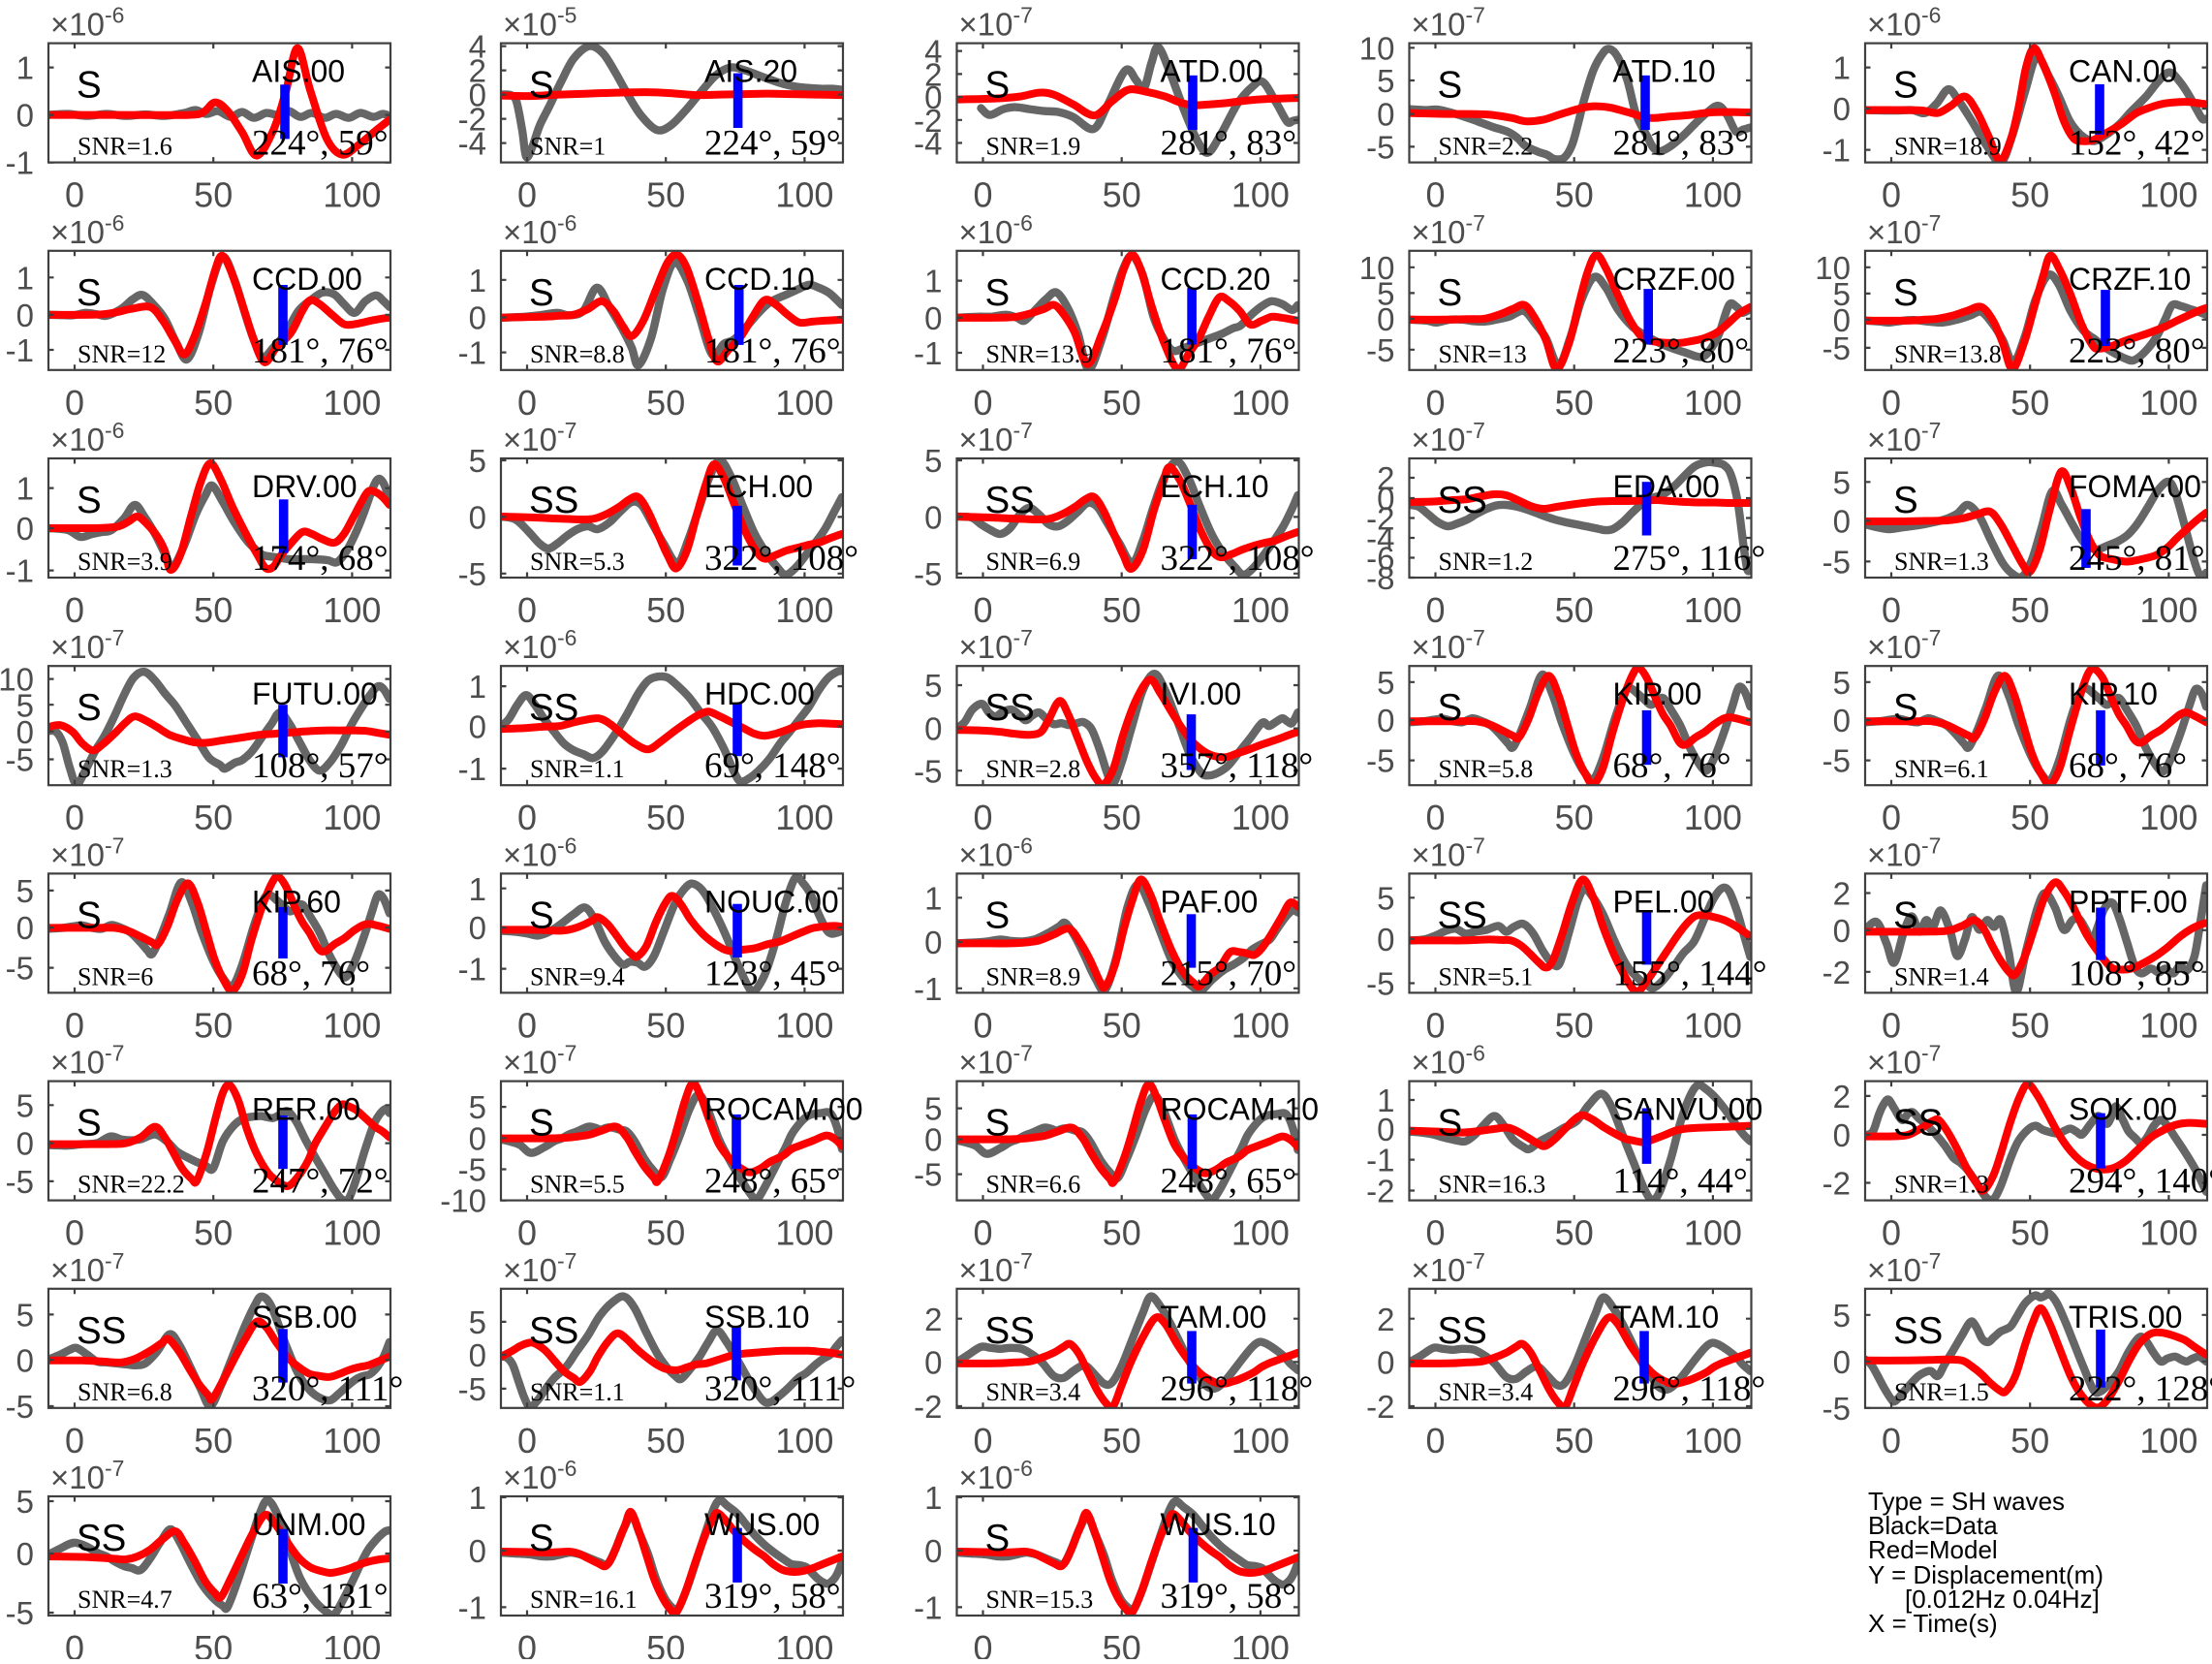 The image size is (2212, 1664). Describe the element at coordinates (305, 486) in the screenshot. I see `svg-text: DRV.00` at that location.